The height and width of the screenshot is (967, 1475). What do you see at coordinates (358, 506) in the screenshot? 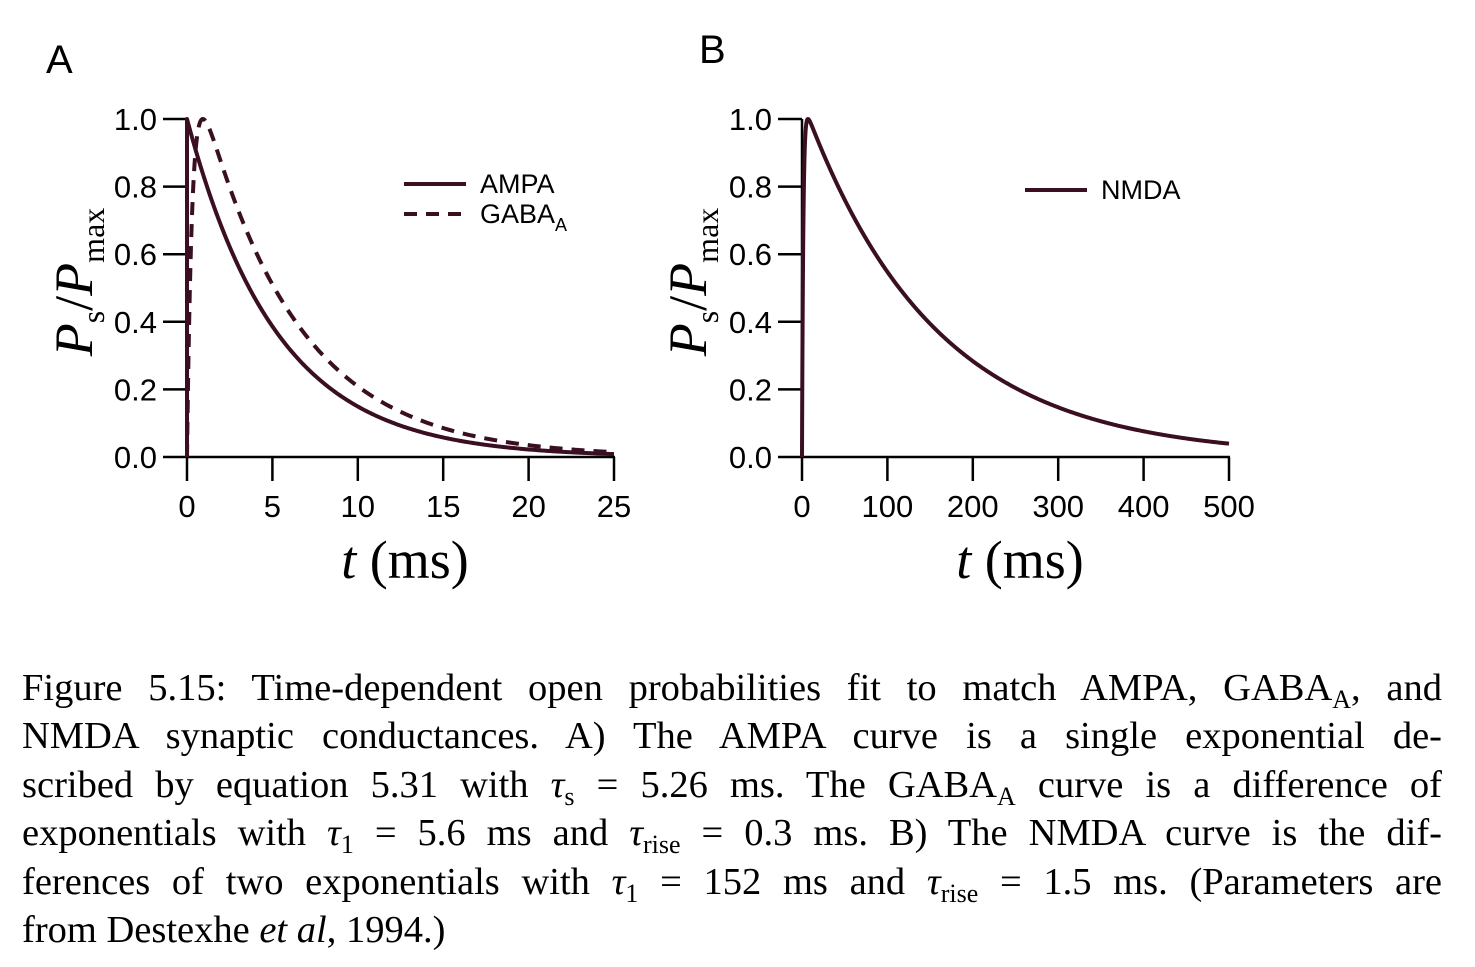
I see `x-tick-label: 10` at bounding box center [358, 506].